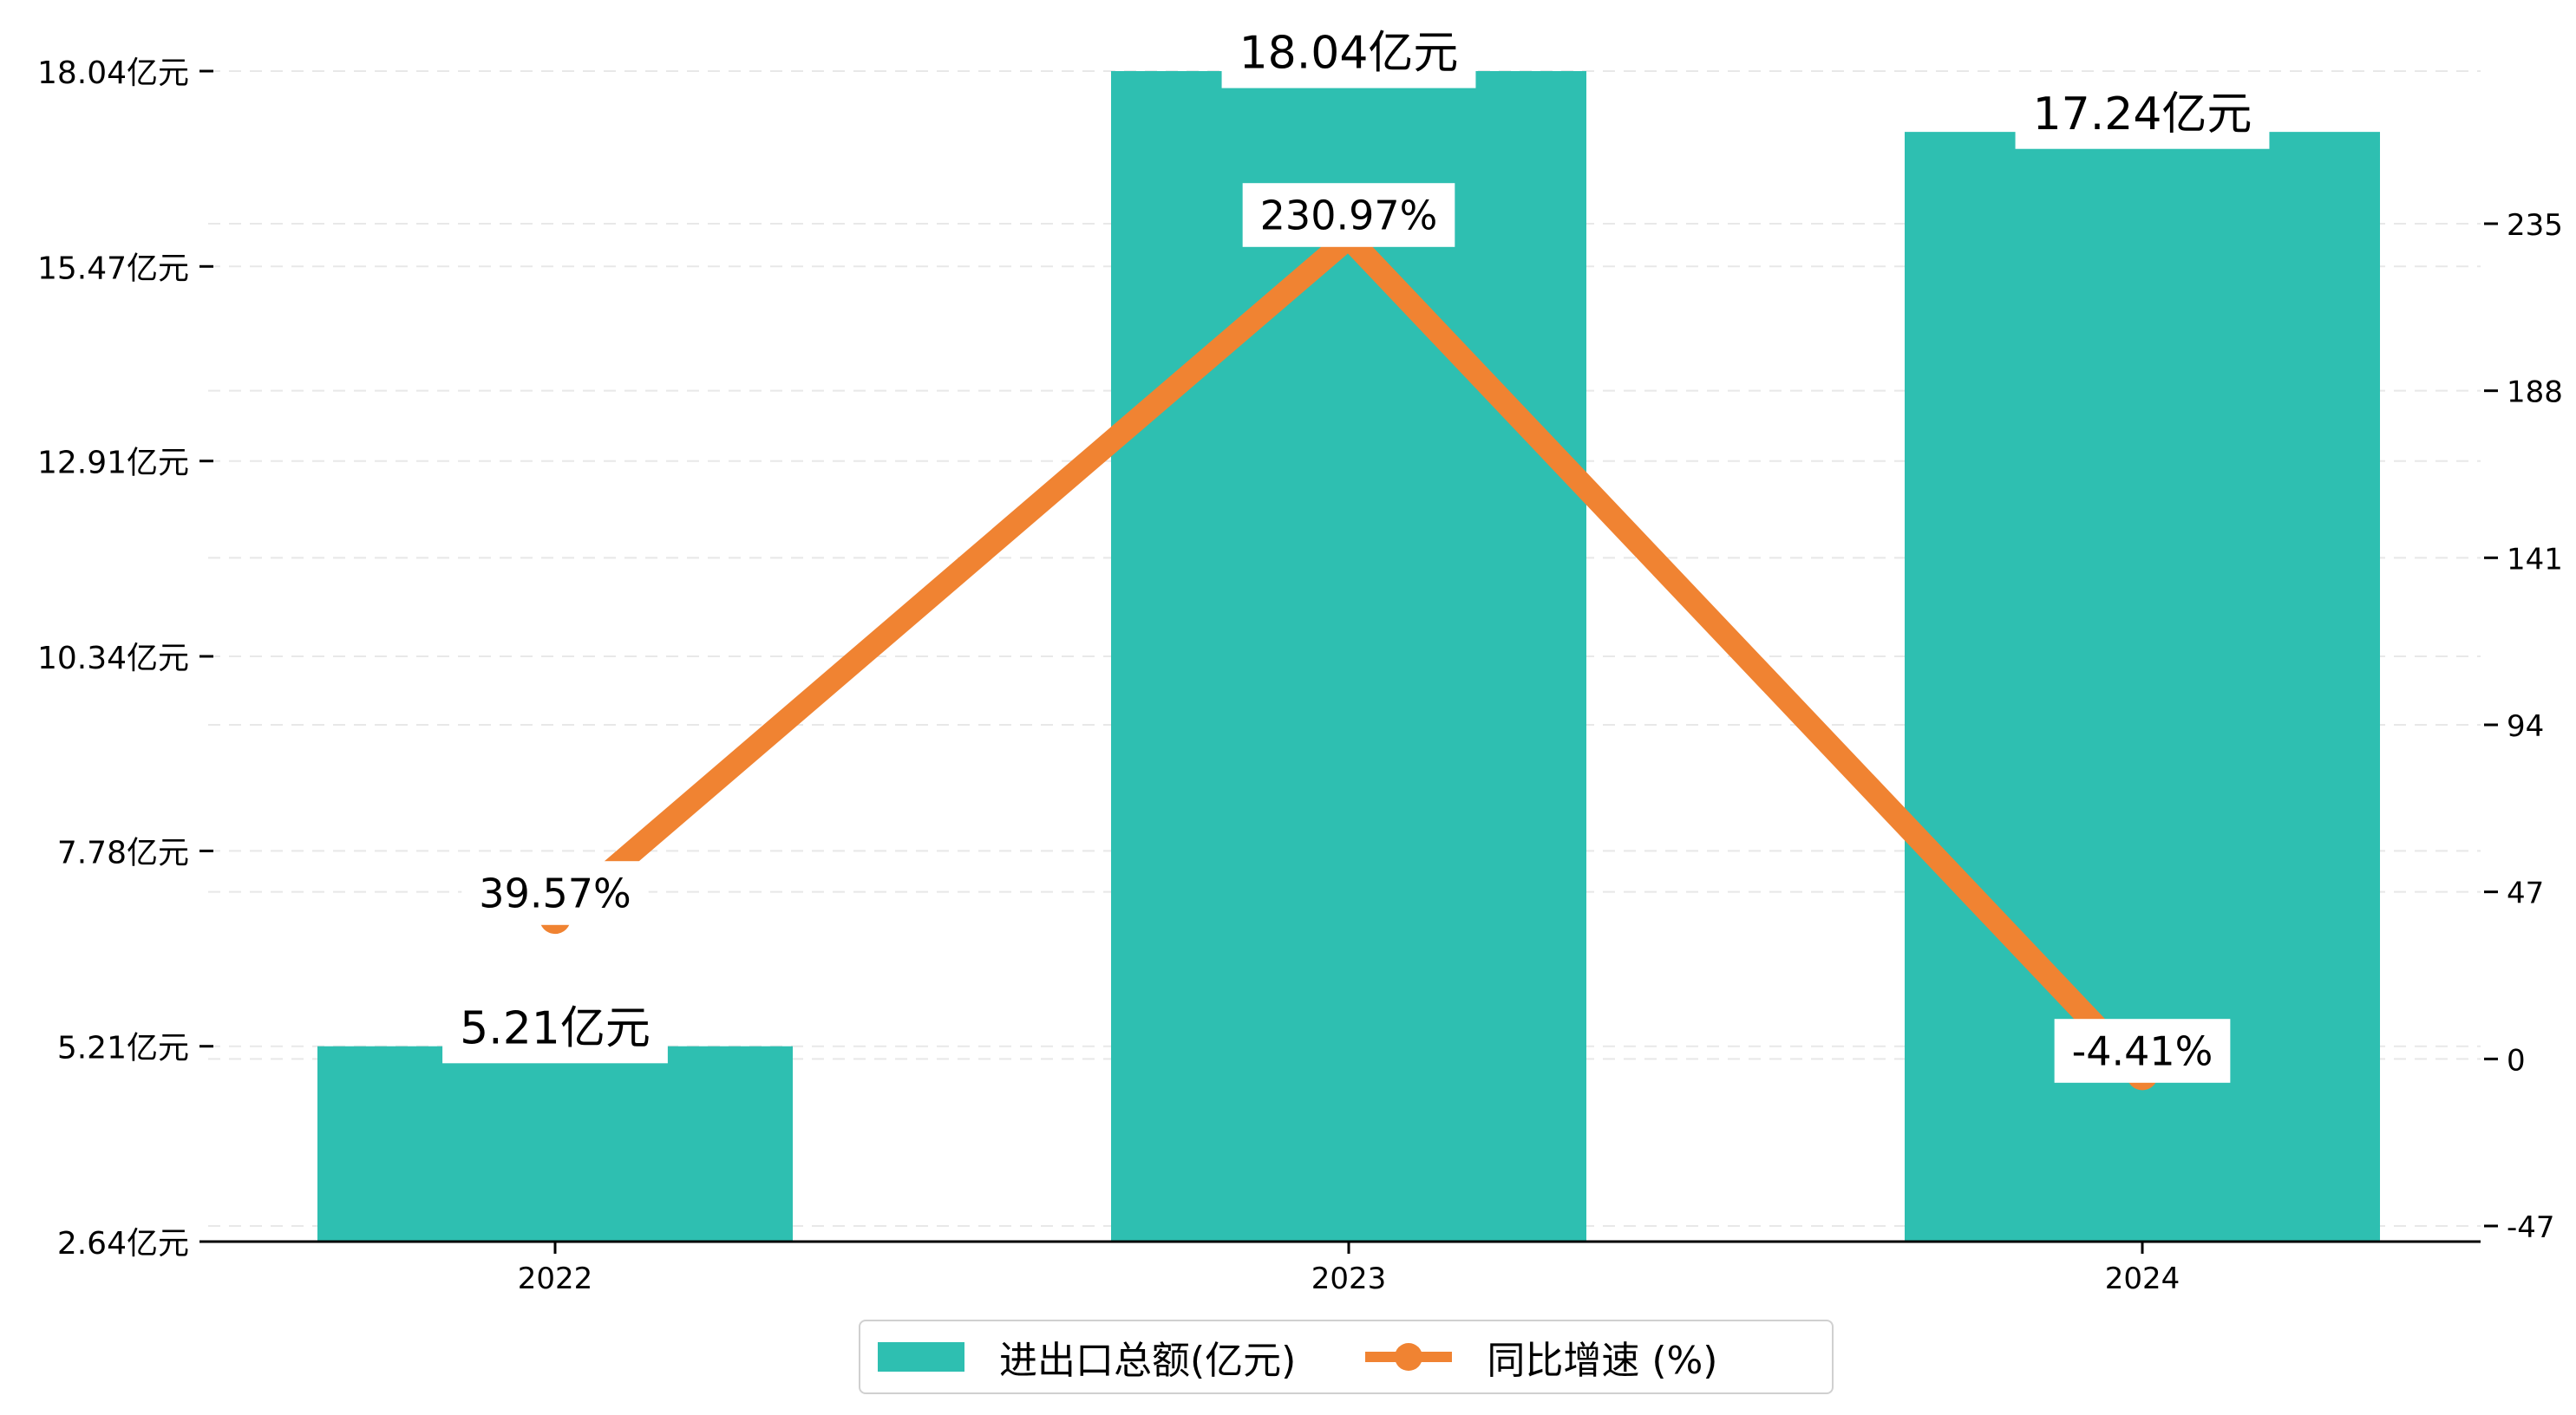 The width and height of the screenshot is (2576, 1415). What do you see at coordinates (1409, 1357) in the screenshot?
I see `legend-line-swatch` at bounding box center [1409, 1357].